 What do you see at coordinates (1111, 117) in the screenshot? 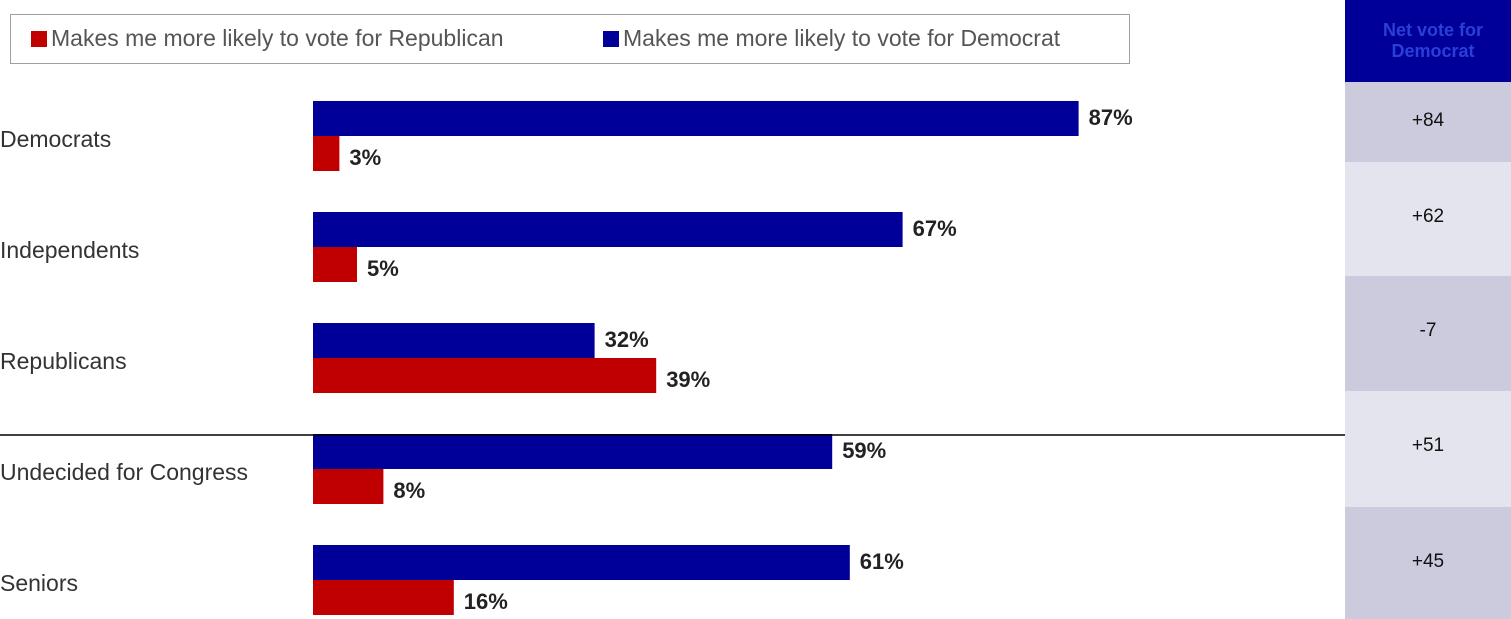
I see `value-label-democrat-democrats: 87%` at bounding box center [1111, 117].